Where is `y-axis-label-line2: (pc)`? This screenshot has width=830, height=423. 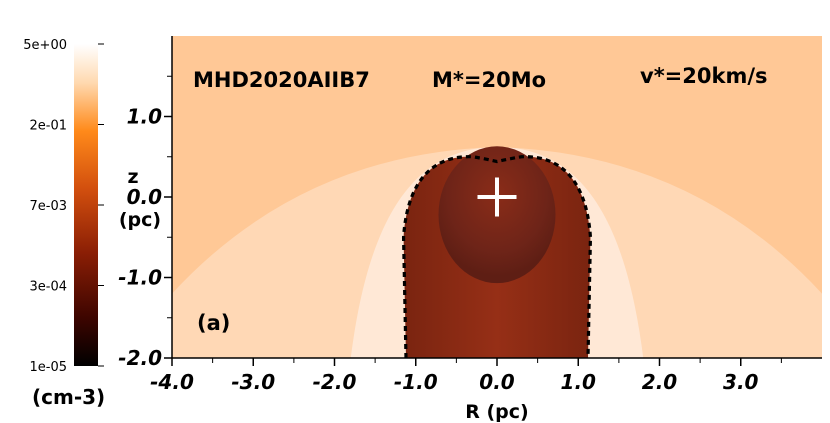
y-axis-label-line2: (pc) is located at coordinates (140, 220).